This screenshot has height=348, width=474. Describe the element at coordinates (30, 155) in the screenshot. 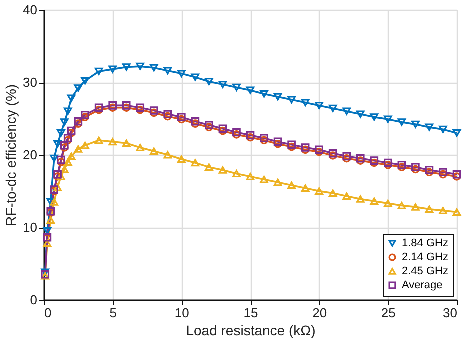

I see `y-tick-label: 20` at that location.